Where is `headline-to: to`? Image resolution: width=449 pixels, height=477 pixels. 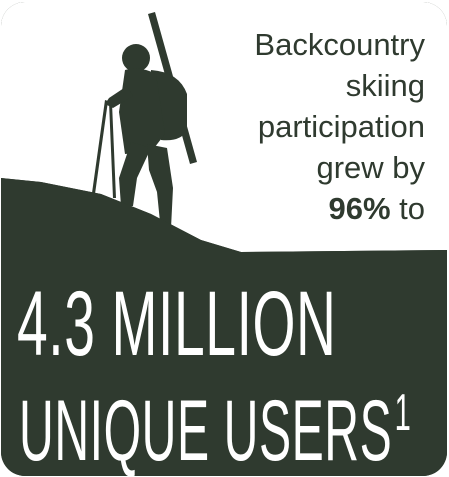 headline-to: to is located at coordinates (412, 208).